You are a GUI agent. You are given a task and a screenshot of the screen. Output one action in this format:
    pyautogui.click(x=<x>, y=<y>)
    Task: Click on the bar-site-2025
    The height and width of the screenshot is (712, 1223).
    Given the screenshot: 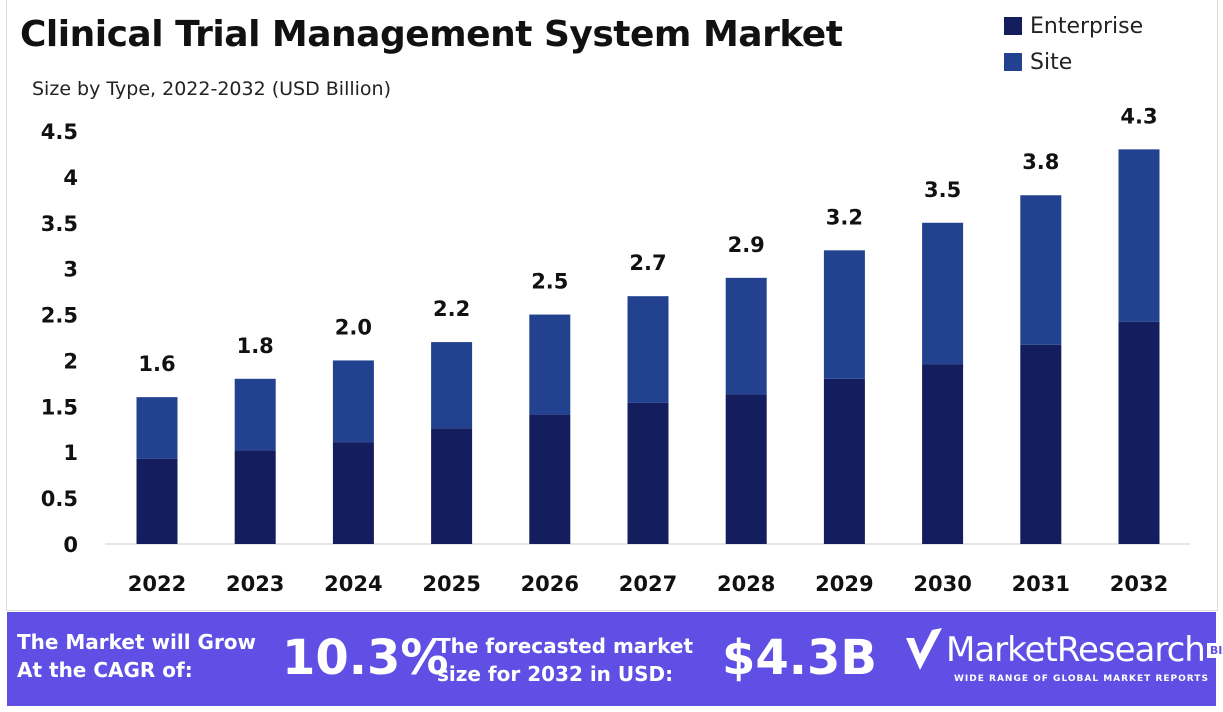 What is the action you would take?
    pyautogui.click(x=452, y=385)
    